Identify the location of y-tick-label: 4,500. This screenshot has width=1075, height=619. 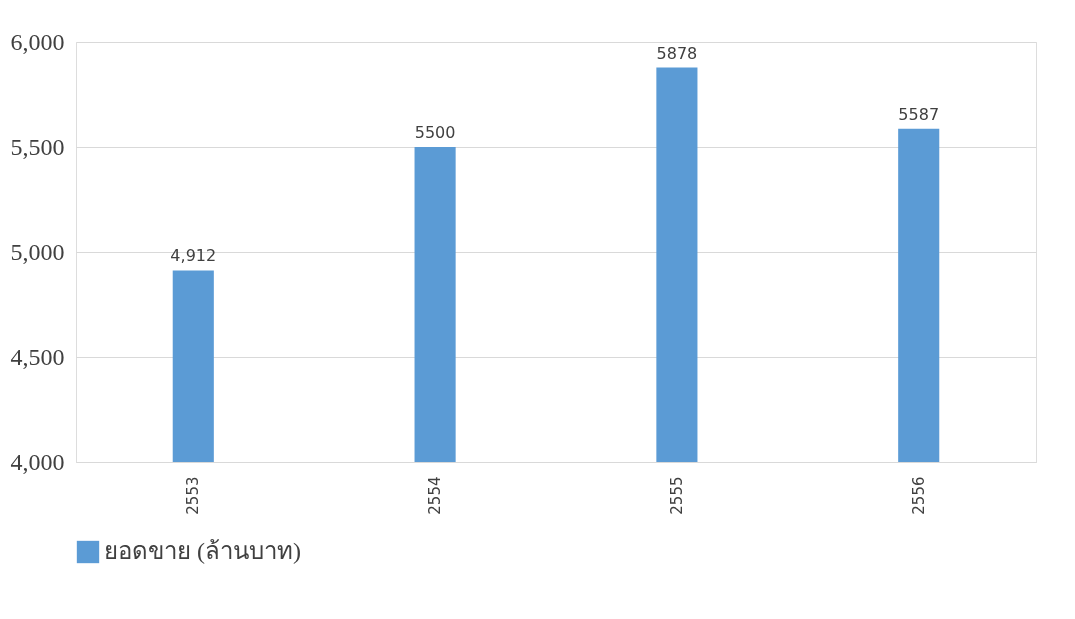
(37, 356).